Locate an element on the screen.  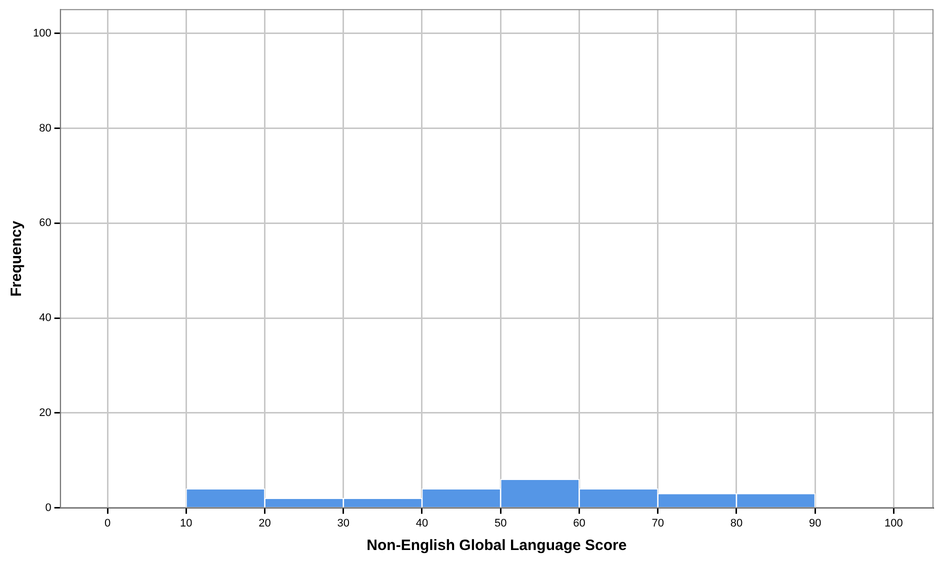
x-tick-label: 30 is located at coordinates (343, 523).